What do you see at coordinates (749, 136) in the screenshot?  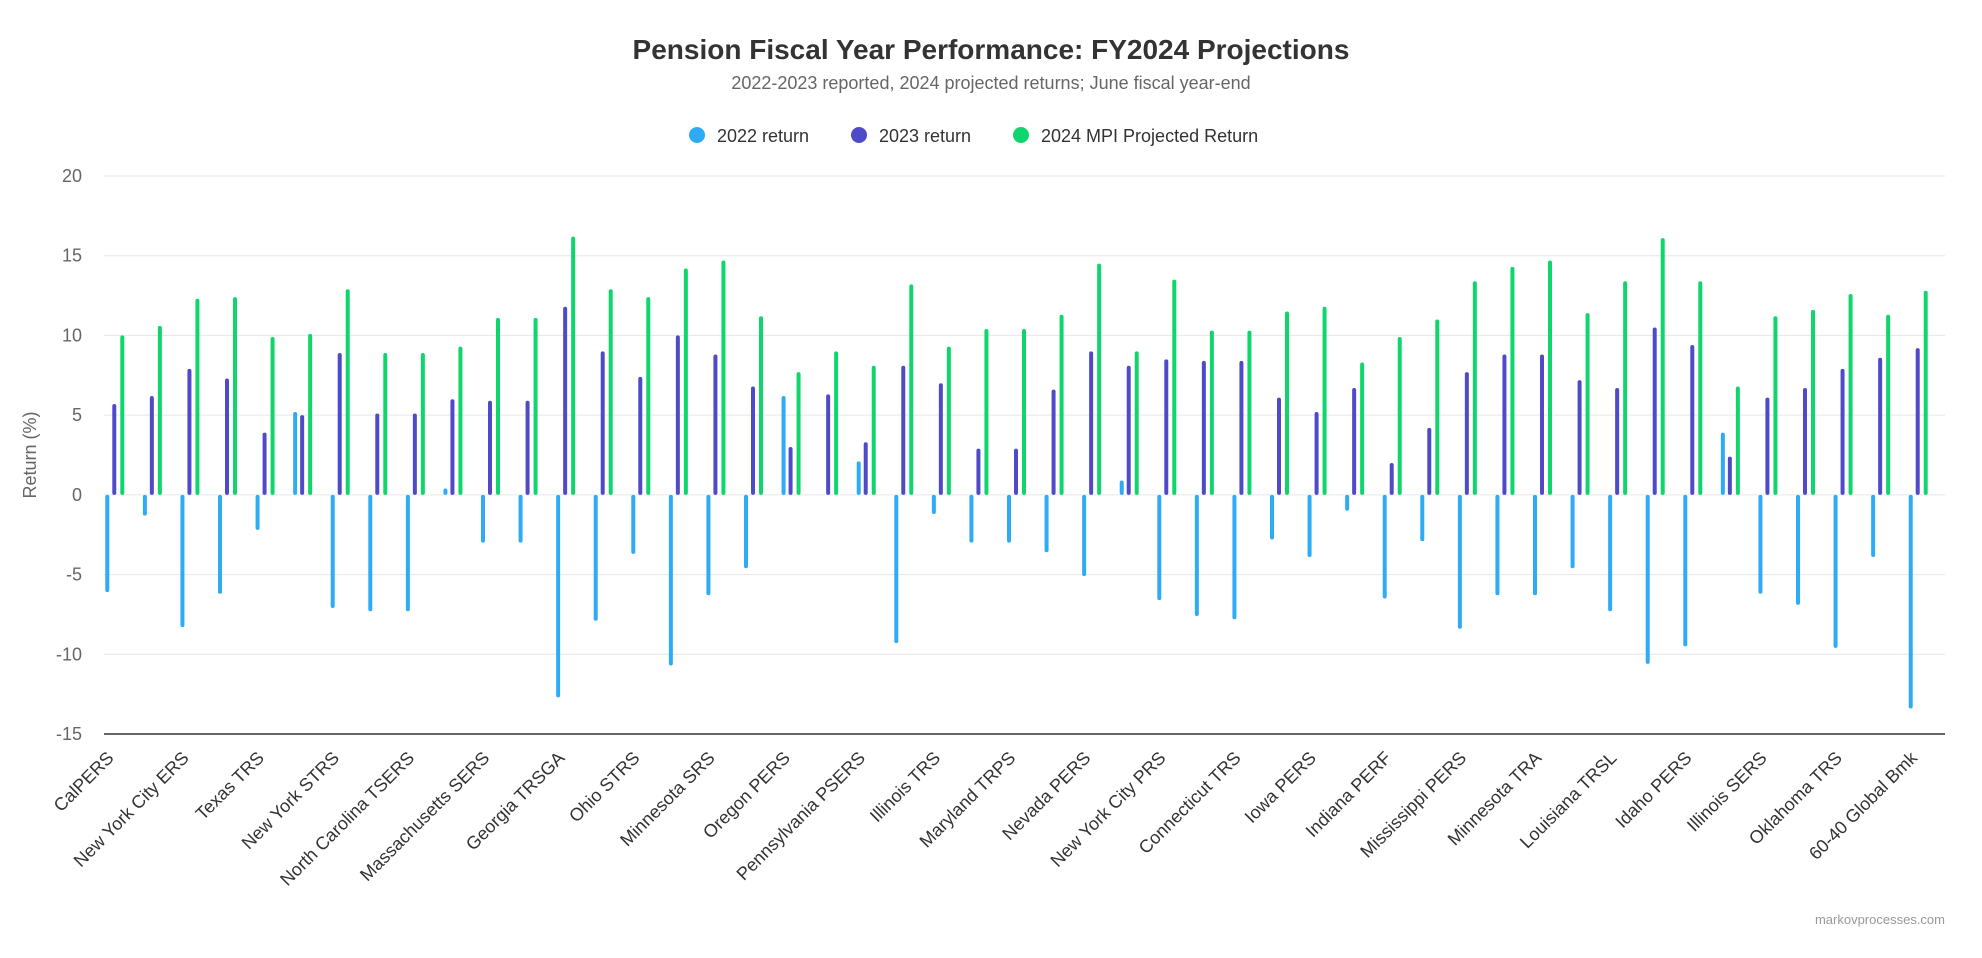 I see `legend-item: 2022 return` at bounding box center [749, 136].